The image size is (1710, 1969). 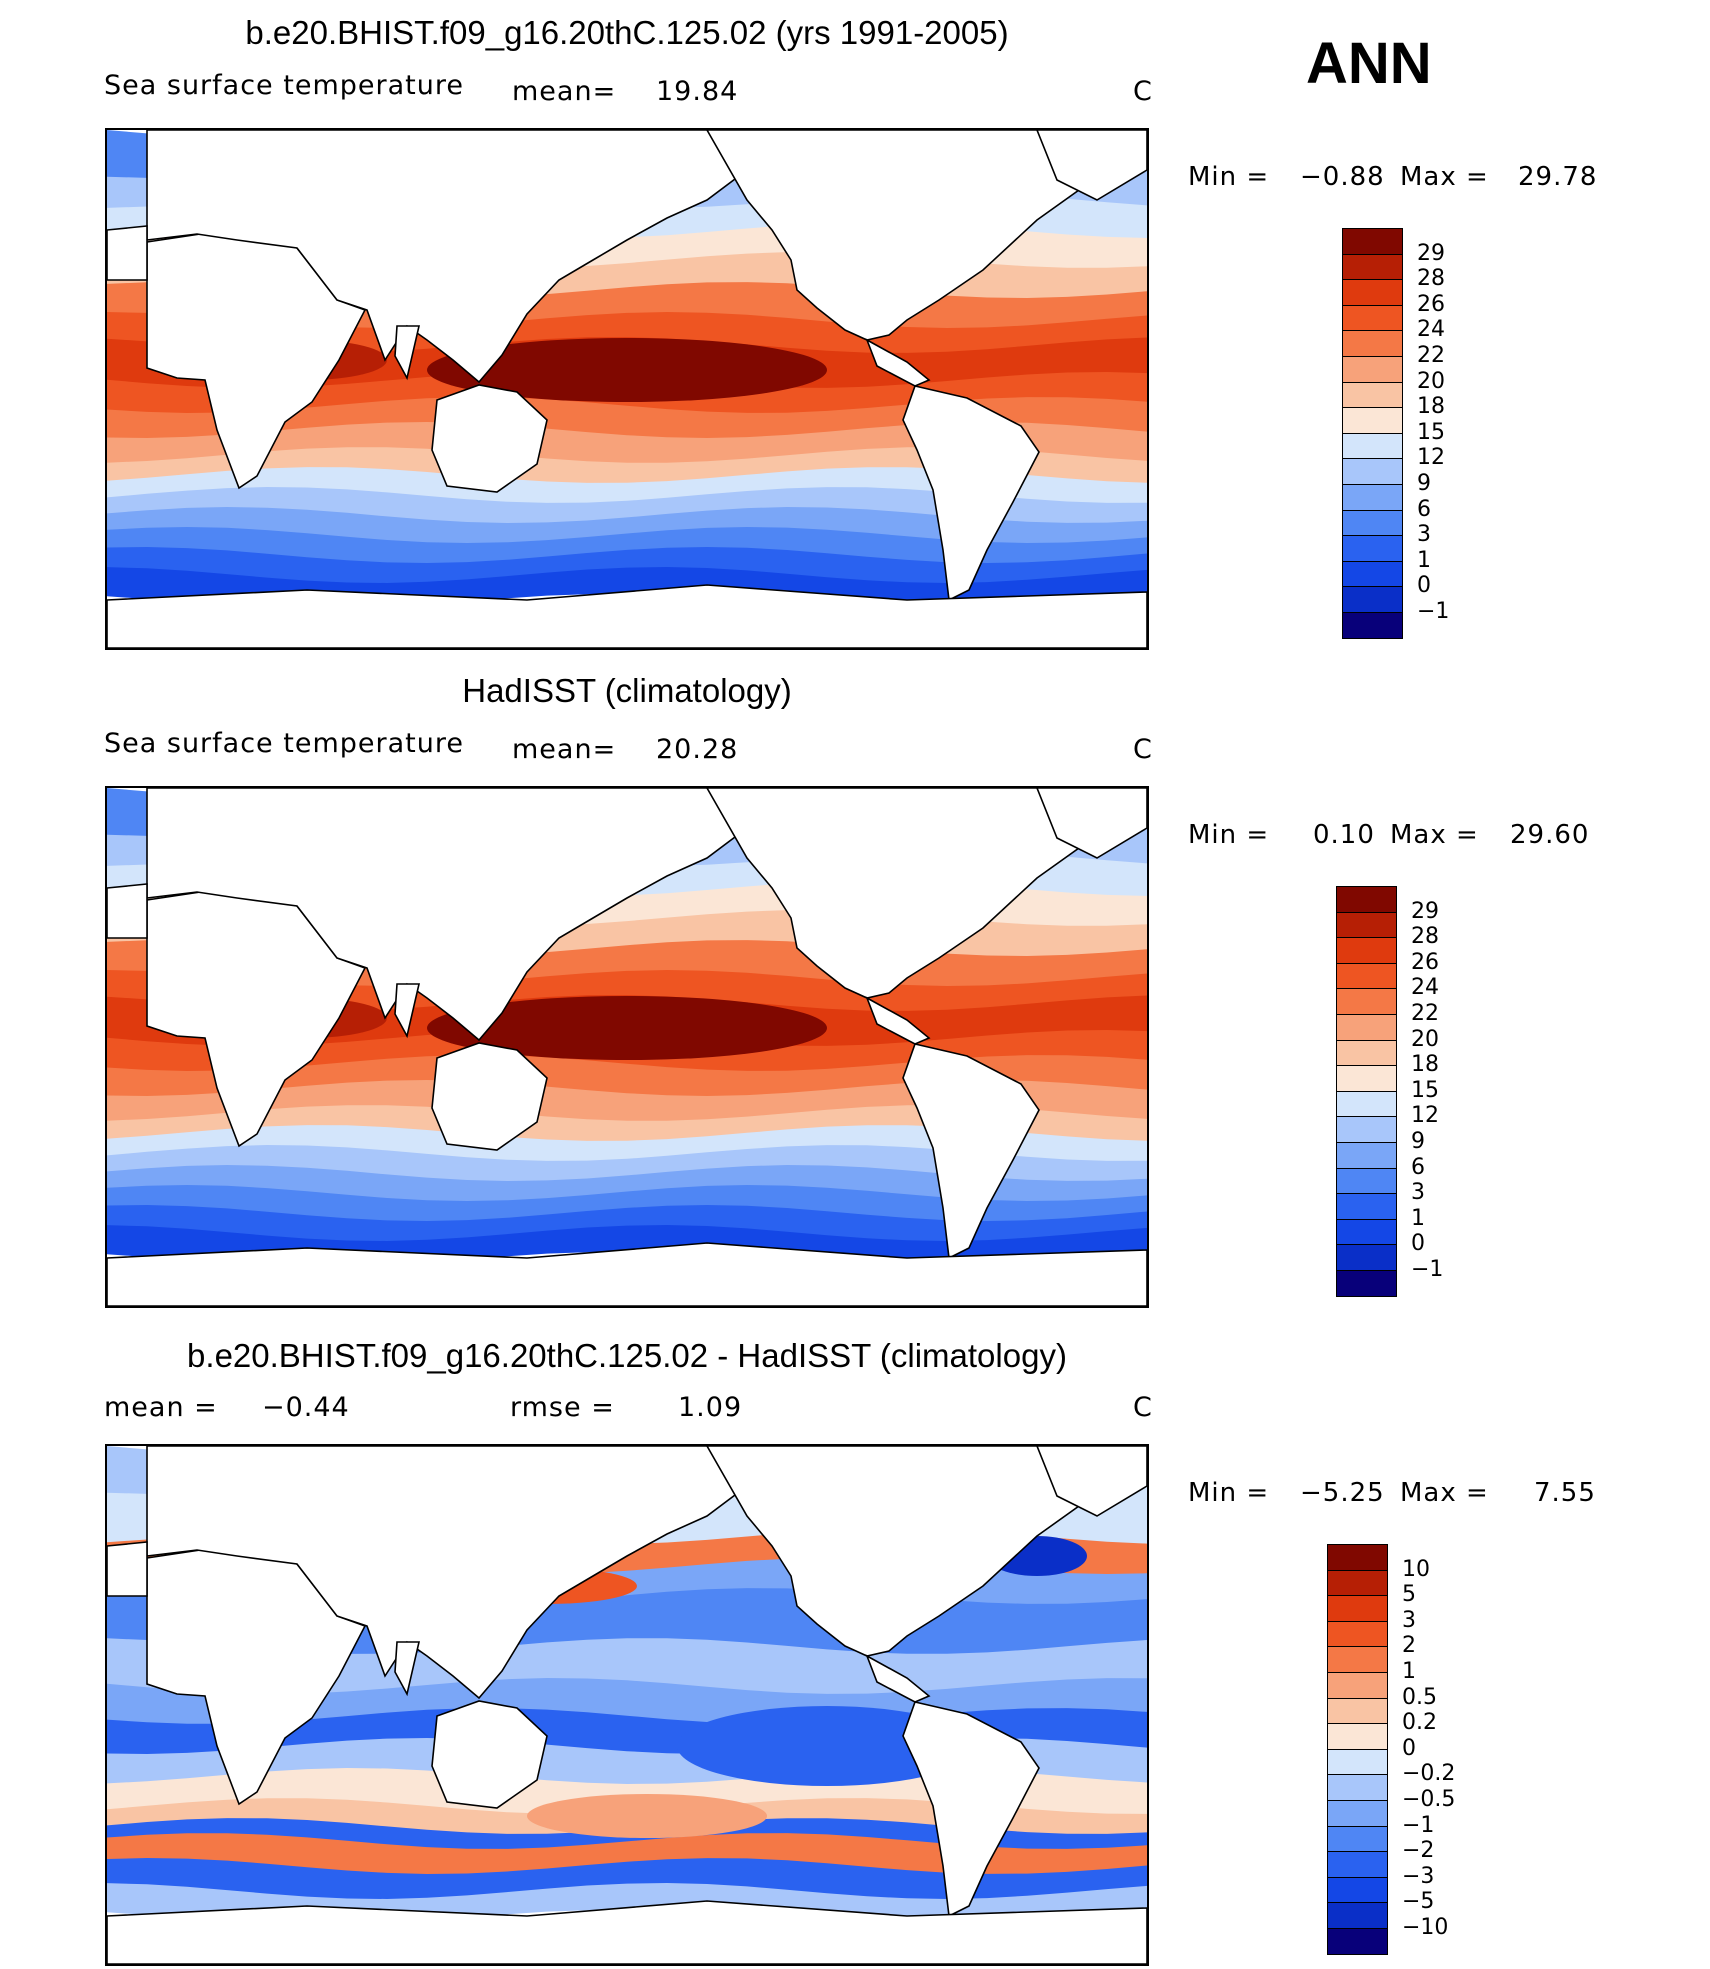 I want to click on panel-3-min-label: Min =, so click(x=1229, y=1493).